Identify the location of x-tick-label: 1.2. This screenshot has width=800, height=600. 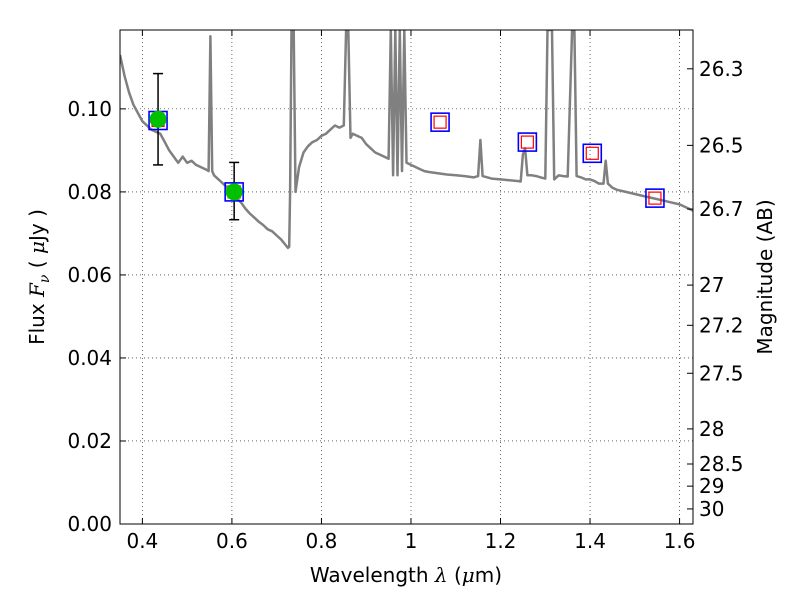
(501, 541).